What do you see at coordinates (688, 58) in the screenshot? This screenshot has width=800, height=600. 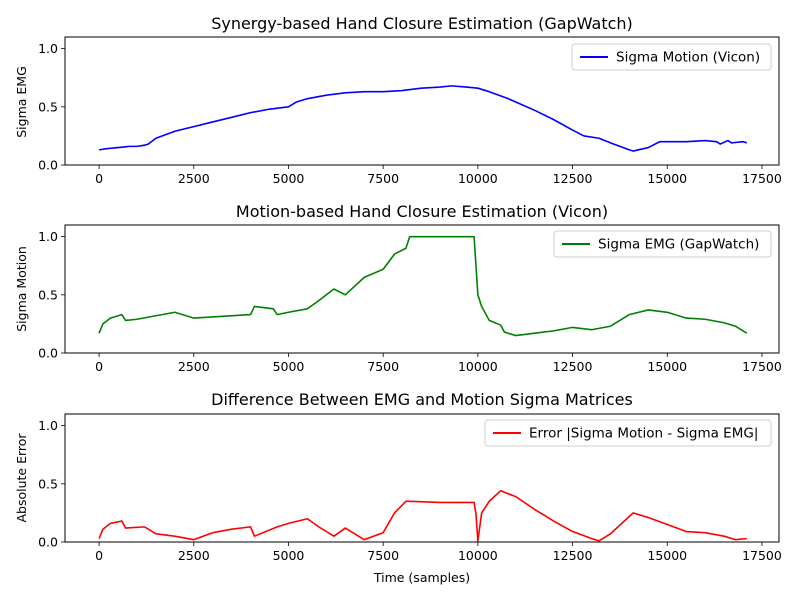 I see `legend-label: Sigma Motion (Vicon)` at bounding box center [688, 58].